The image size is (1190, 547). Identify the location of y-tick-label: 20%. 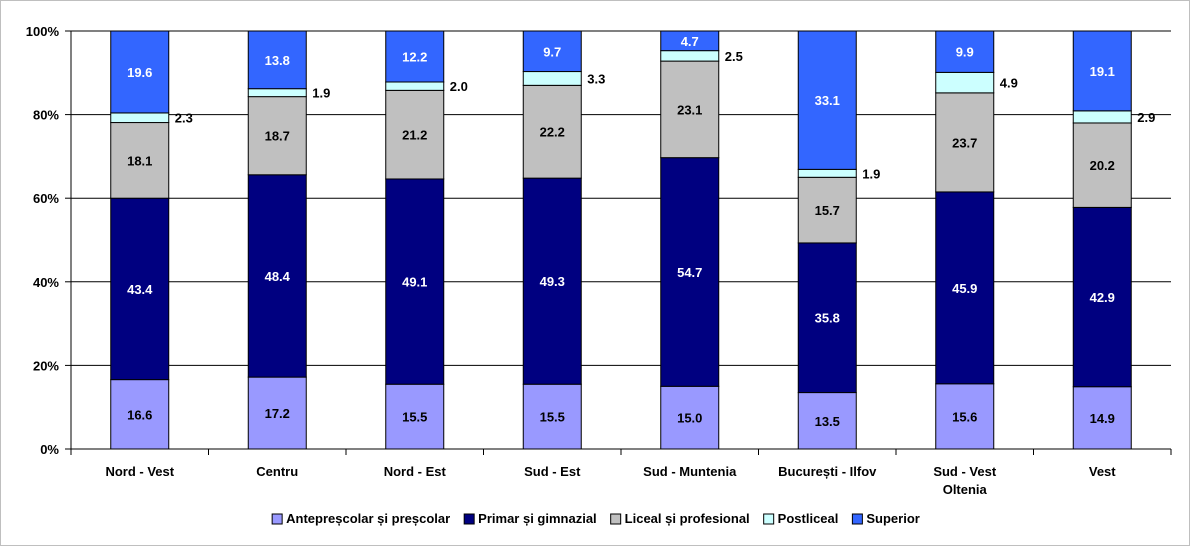
(46, 365).